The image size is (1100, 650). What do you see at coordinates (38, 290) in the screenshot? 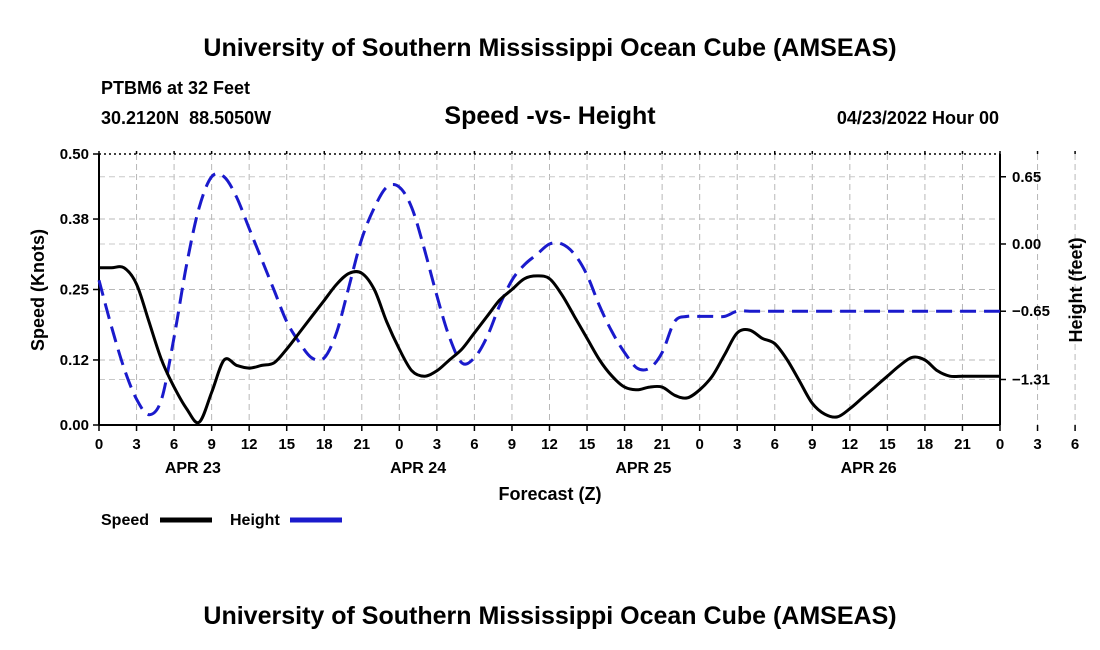
I see `y-axis-label: Speed (Knots)` at bounding box center [38, 290].